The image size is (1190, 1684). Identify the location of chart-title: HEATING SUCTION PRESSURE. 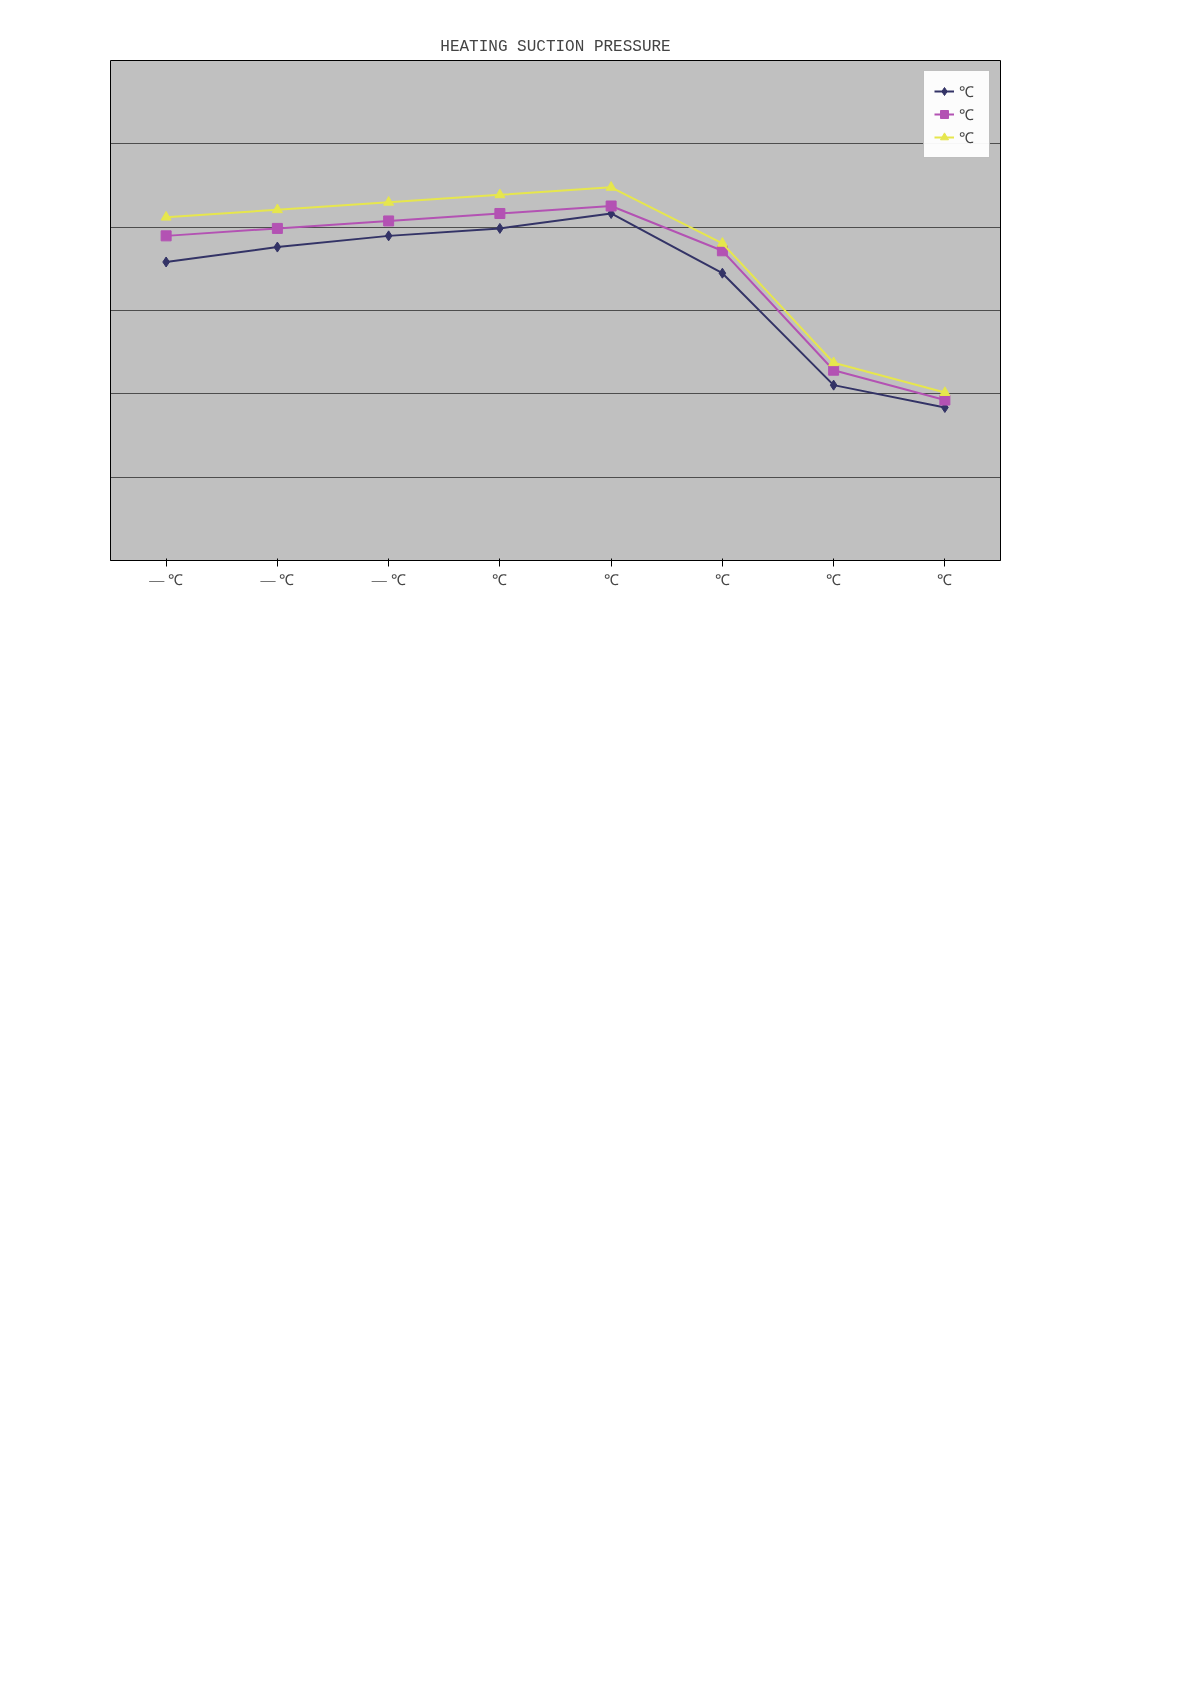
(555, 46).